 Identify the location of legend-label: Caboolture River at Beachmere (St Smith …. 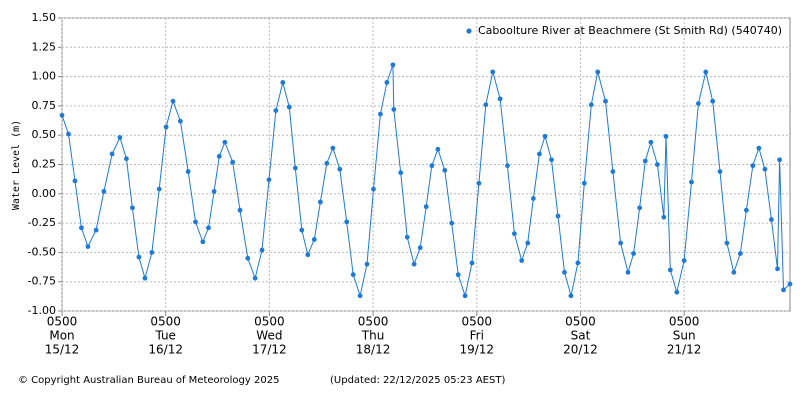
(630, 30).